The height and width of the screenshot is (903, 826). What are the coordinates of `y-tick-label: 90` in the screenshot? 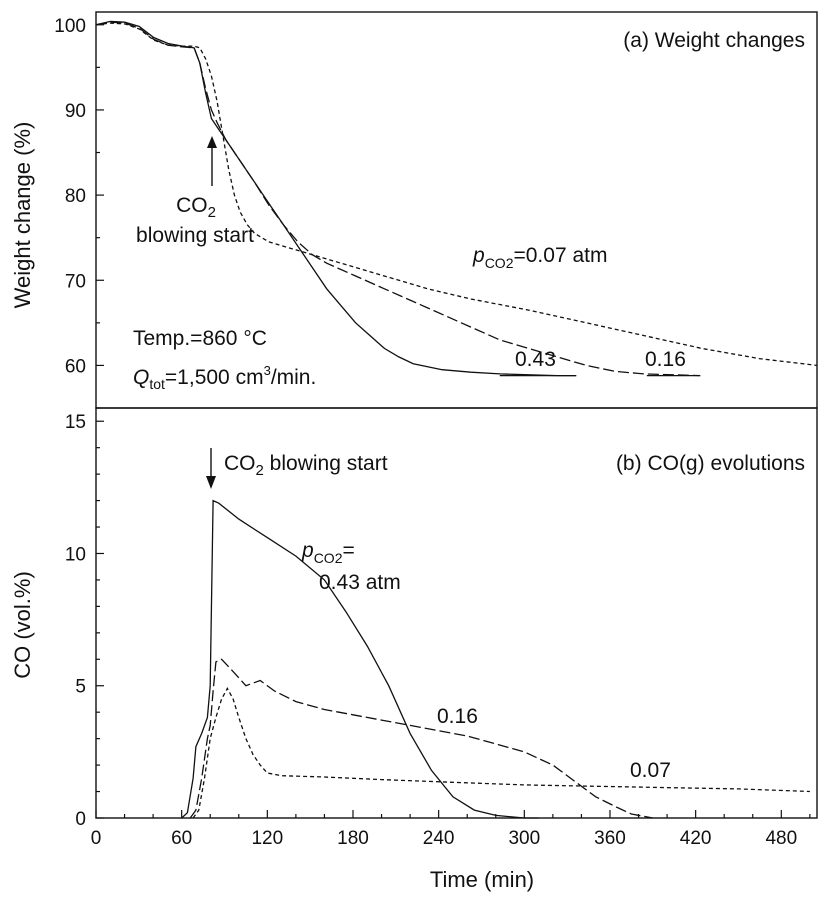 It's located at (75, 111).